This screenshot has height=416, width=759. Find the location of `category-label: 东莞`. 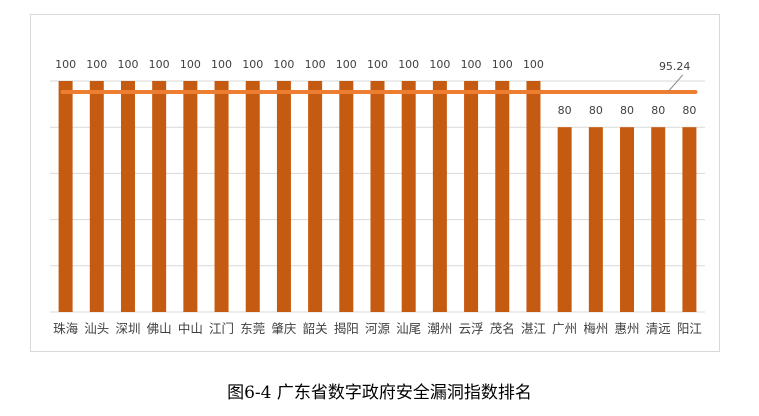

category-label: 东莞 is located at coordinates (252, 328).